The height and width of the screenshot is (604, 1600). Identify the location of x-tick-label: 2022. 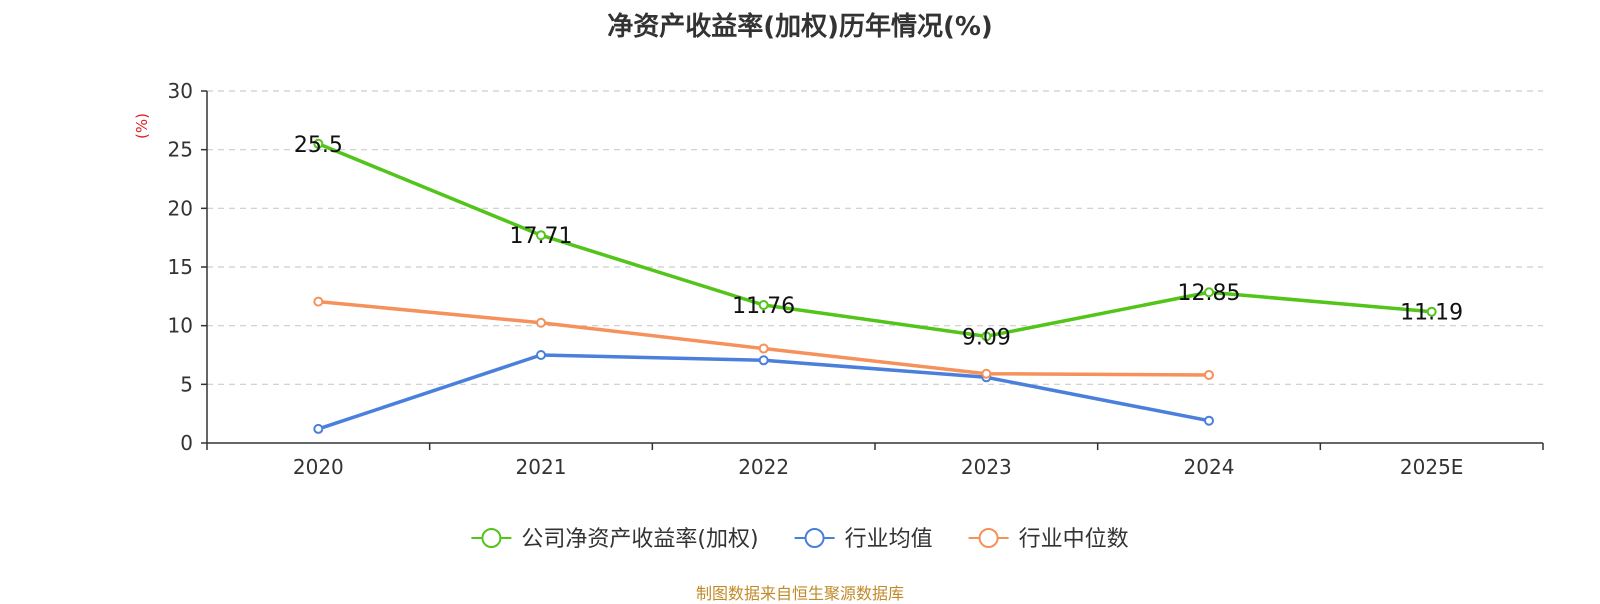
(763, 467).